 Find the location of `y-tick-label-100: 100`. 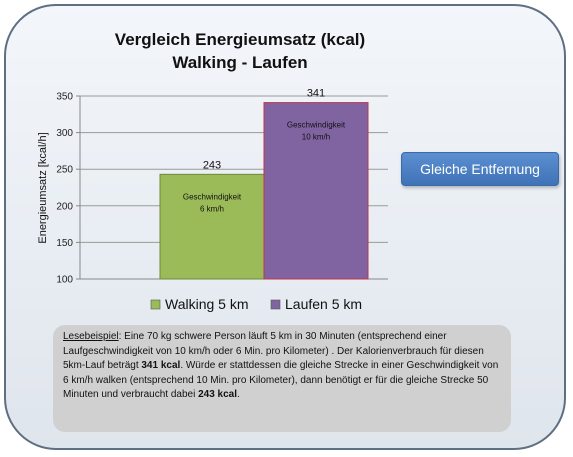

y-tick-label-100: 100 is located at coordinates (64, 280).